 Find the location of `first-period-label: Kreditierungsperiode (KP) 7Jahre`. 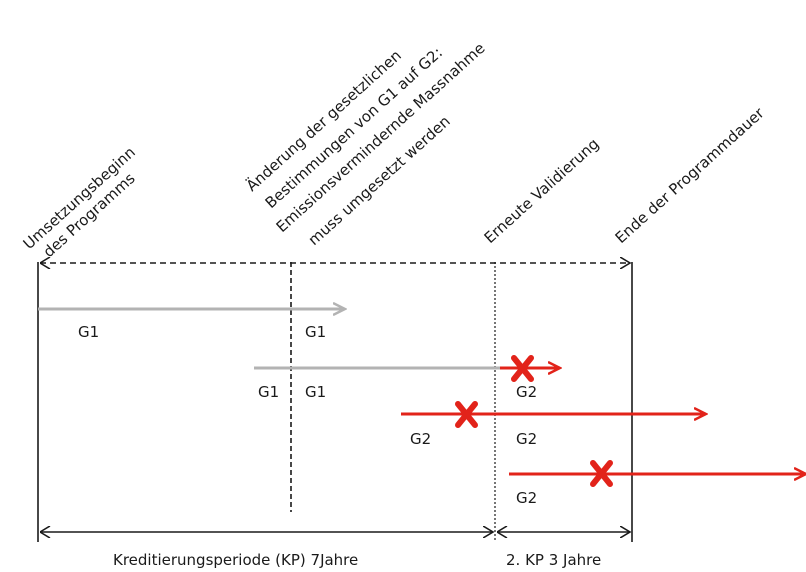

first-period-label: Kreditierungsperiode (KP) 7Jahre is located at coordinates (235, 560).